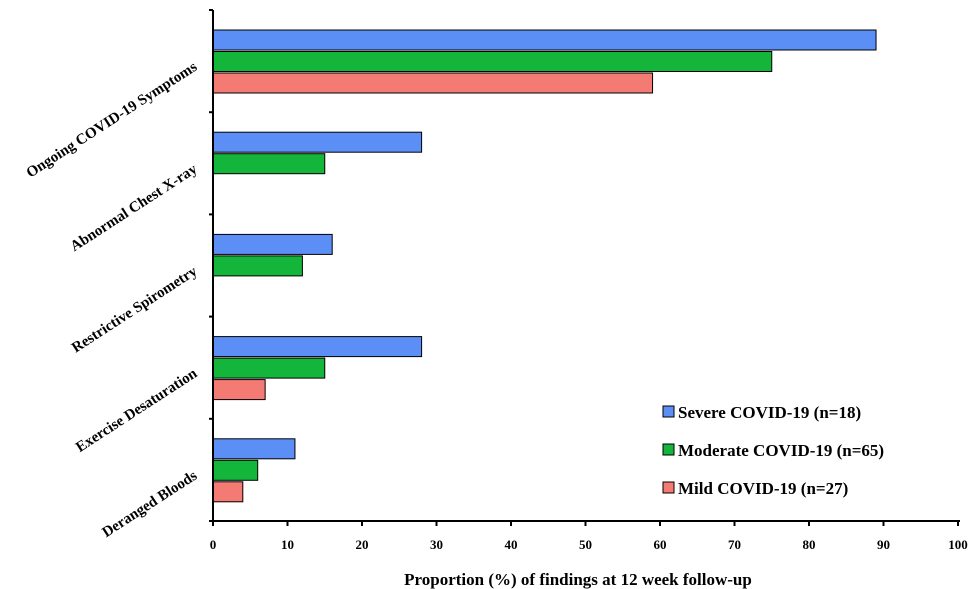 The height and width of the screenshot is (589, 971). I want to click on x-tick-label: 0, so click(213, 544).